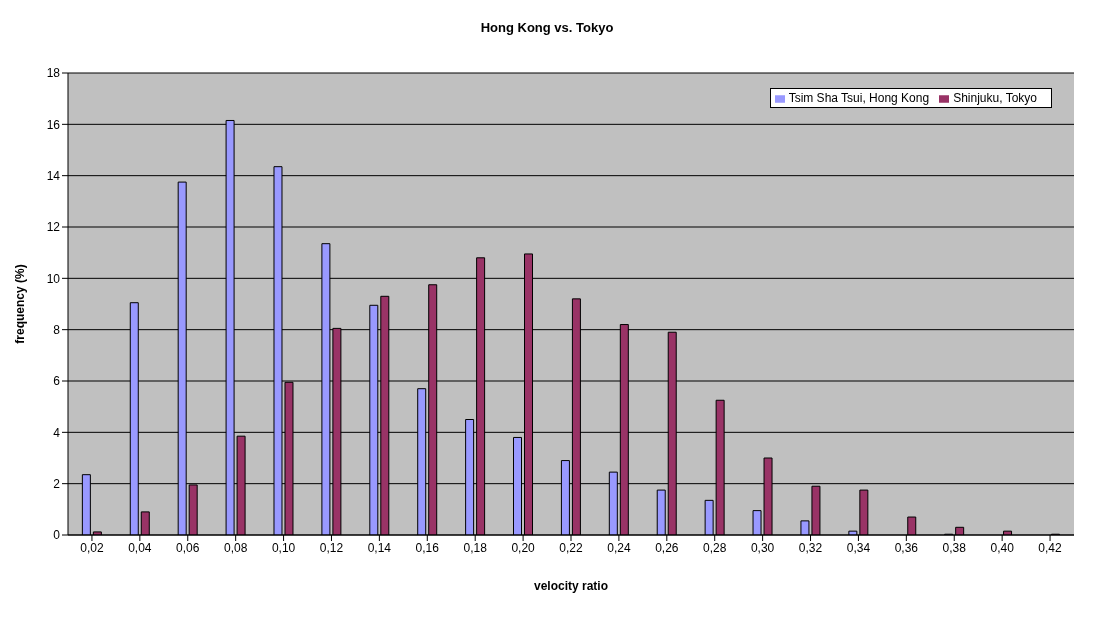 The image size is (1094, 628). What do you see at coordinates (57, 329) in the screenshot?
I see `y-tick-label: 8` at bounding box center [57, 329].